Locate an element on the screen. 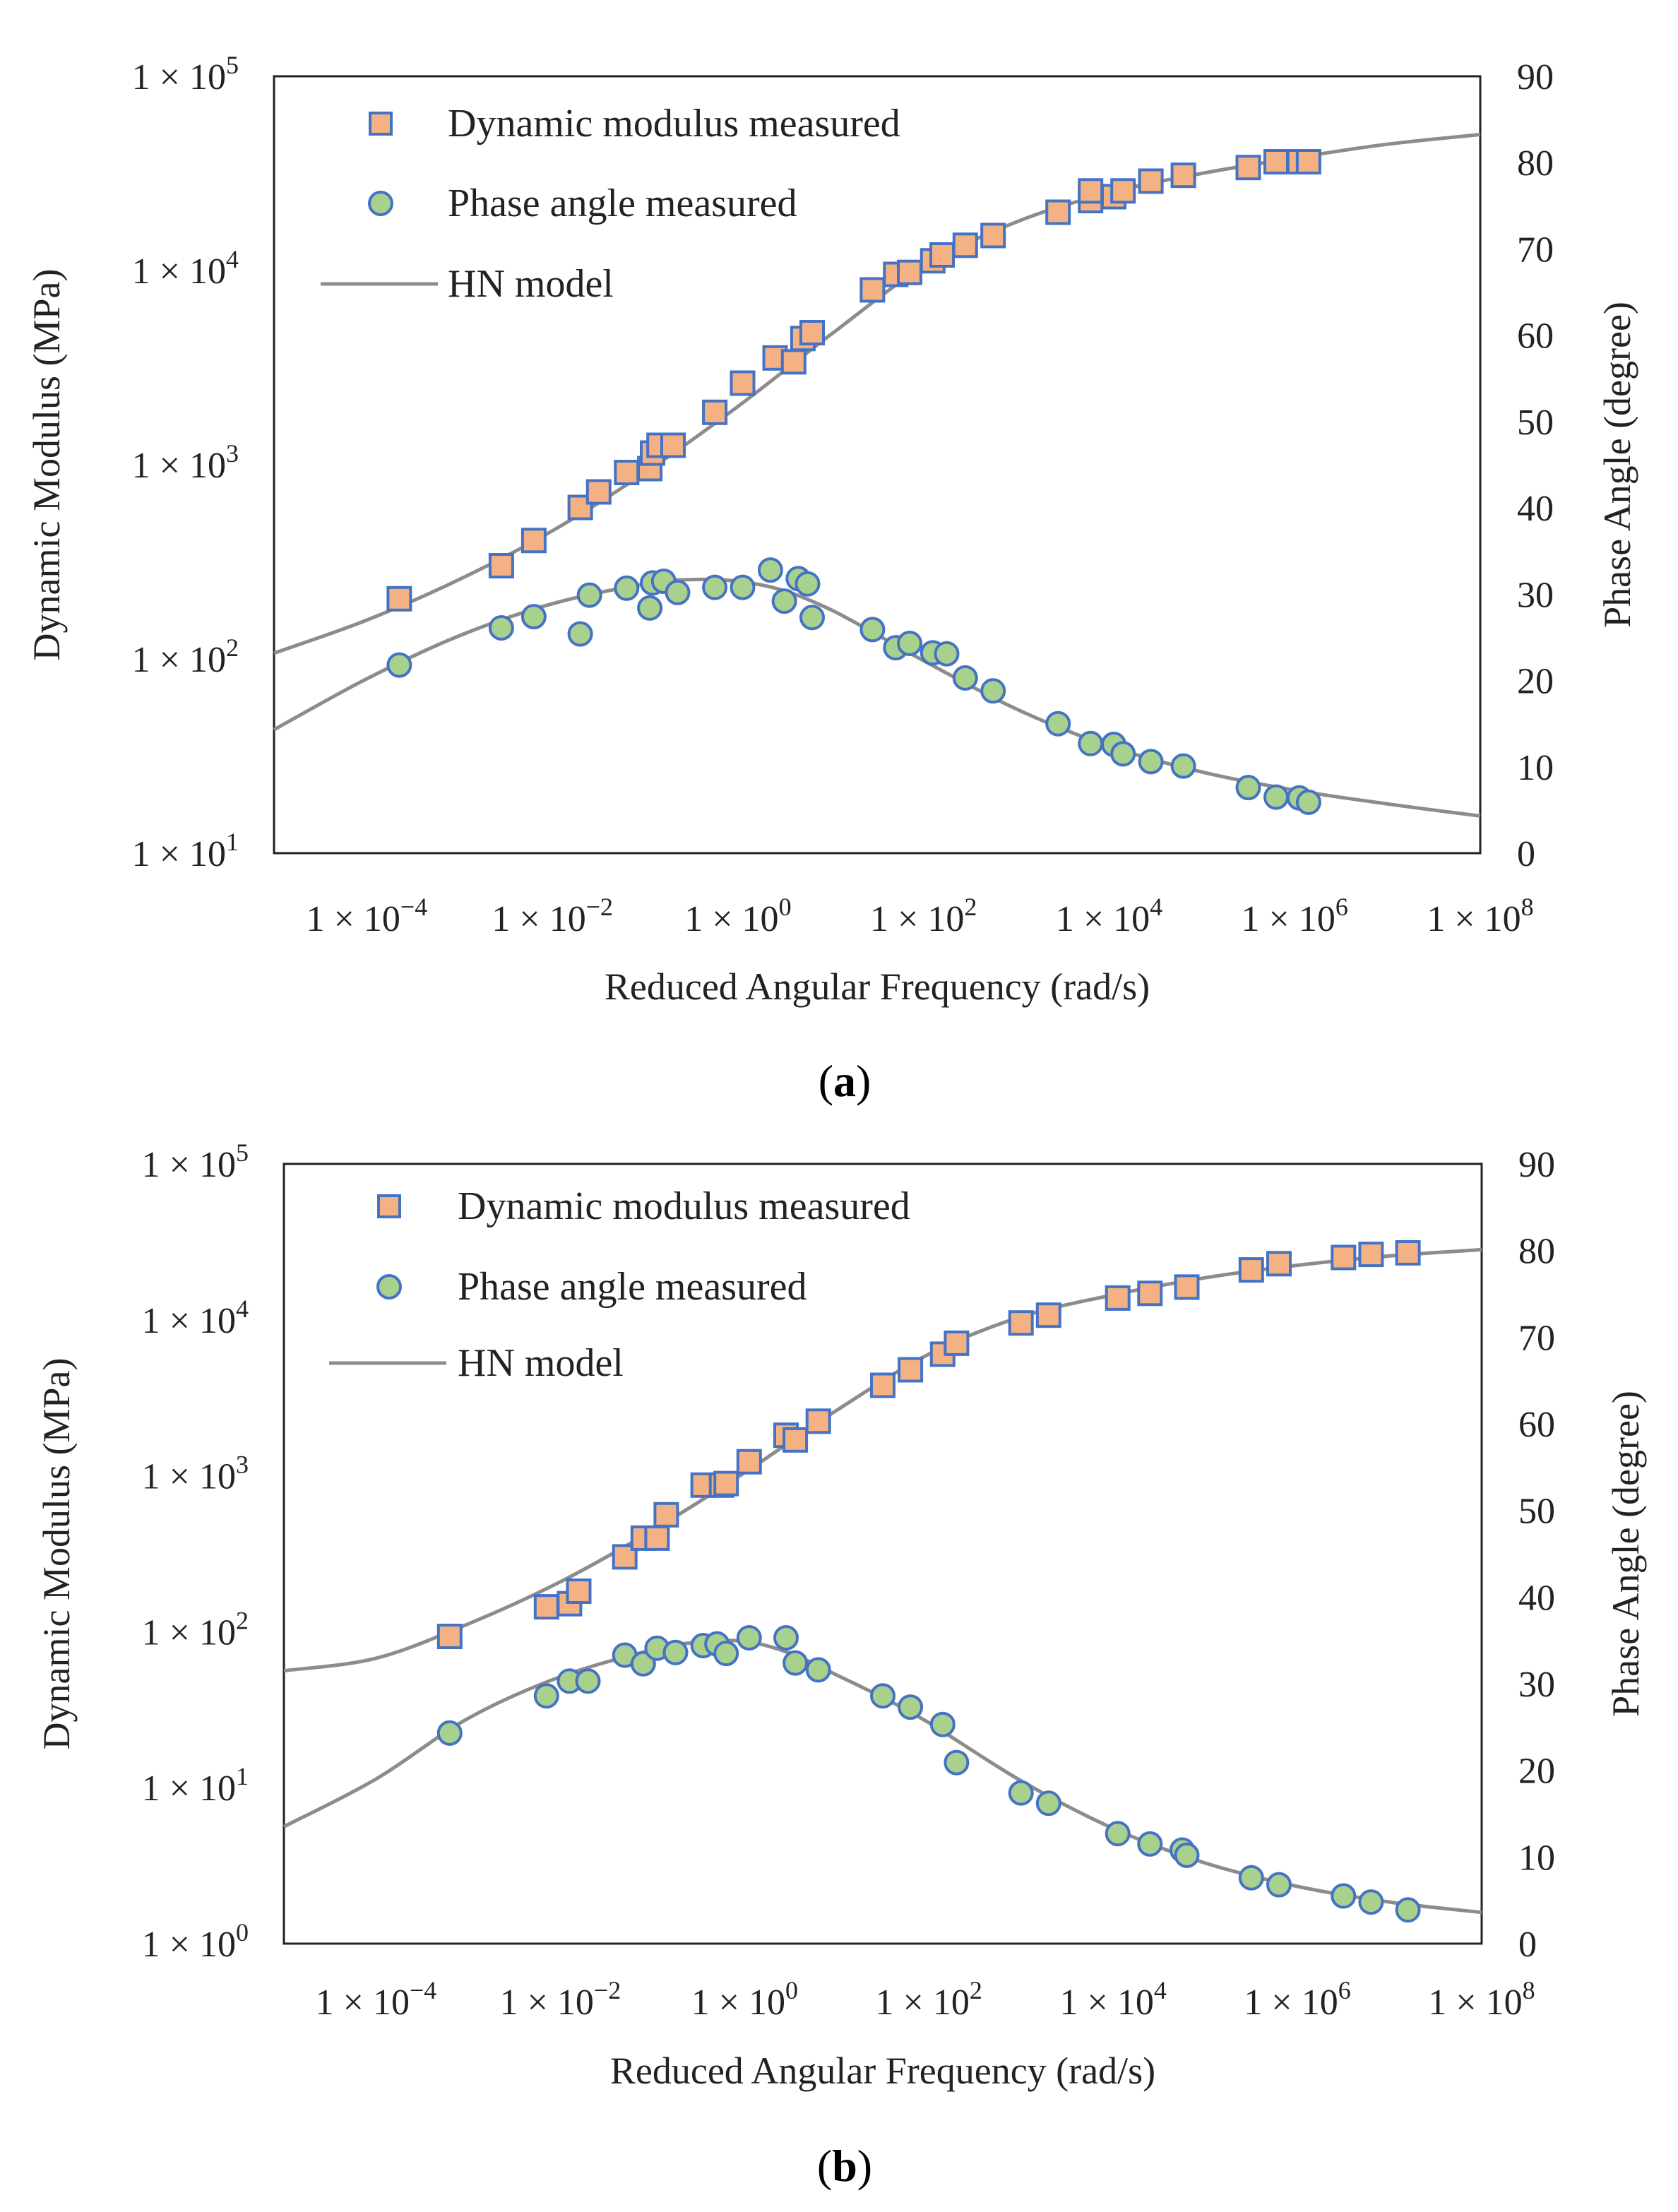 The width and height of the screenshot is (1678, 2212). y-right-tick-label-a: 70 is located at coordinates (1535, 250).